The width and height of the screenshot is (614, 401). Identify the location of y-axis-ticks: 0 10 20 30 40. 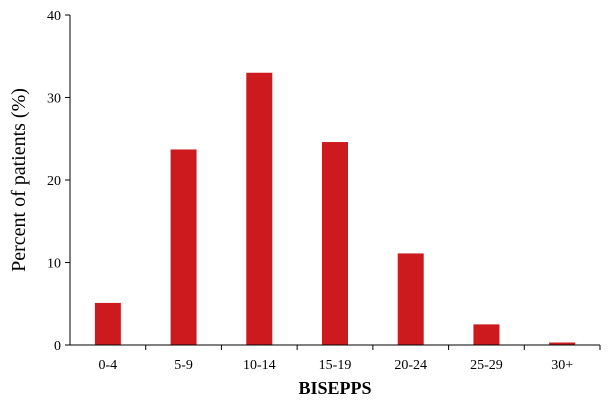
(58, 181).